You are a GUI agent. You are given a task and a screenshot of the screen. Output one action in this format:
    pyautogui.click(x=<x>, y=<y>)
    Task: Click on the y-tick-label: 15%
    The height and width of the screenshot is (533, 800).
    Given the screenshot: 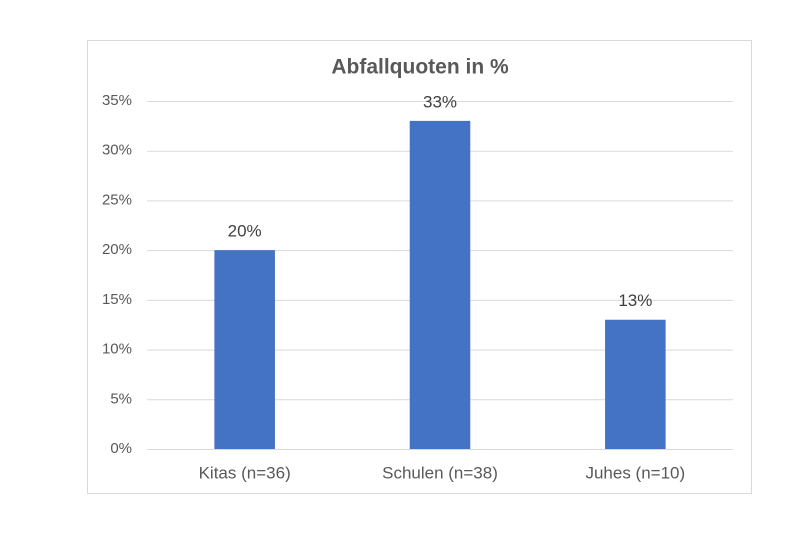 What is the action you would take?
    pyautogui.click(x=117, y=299)
    